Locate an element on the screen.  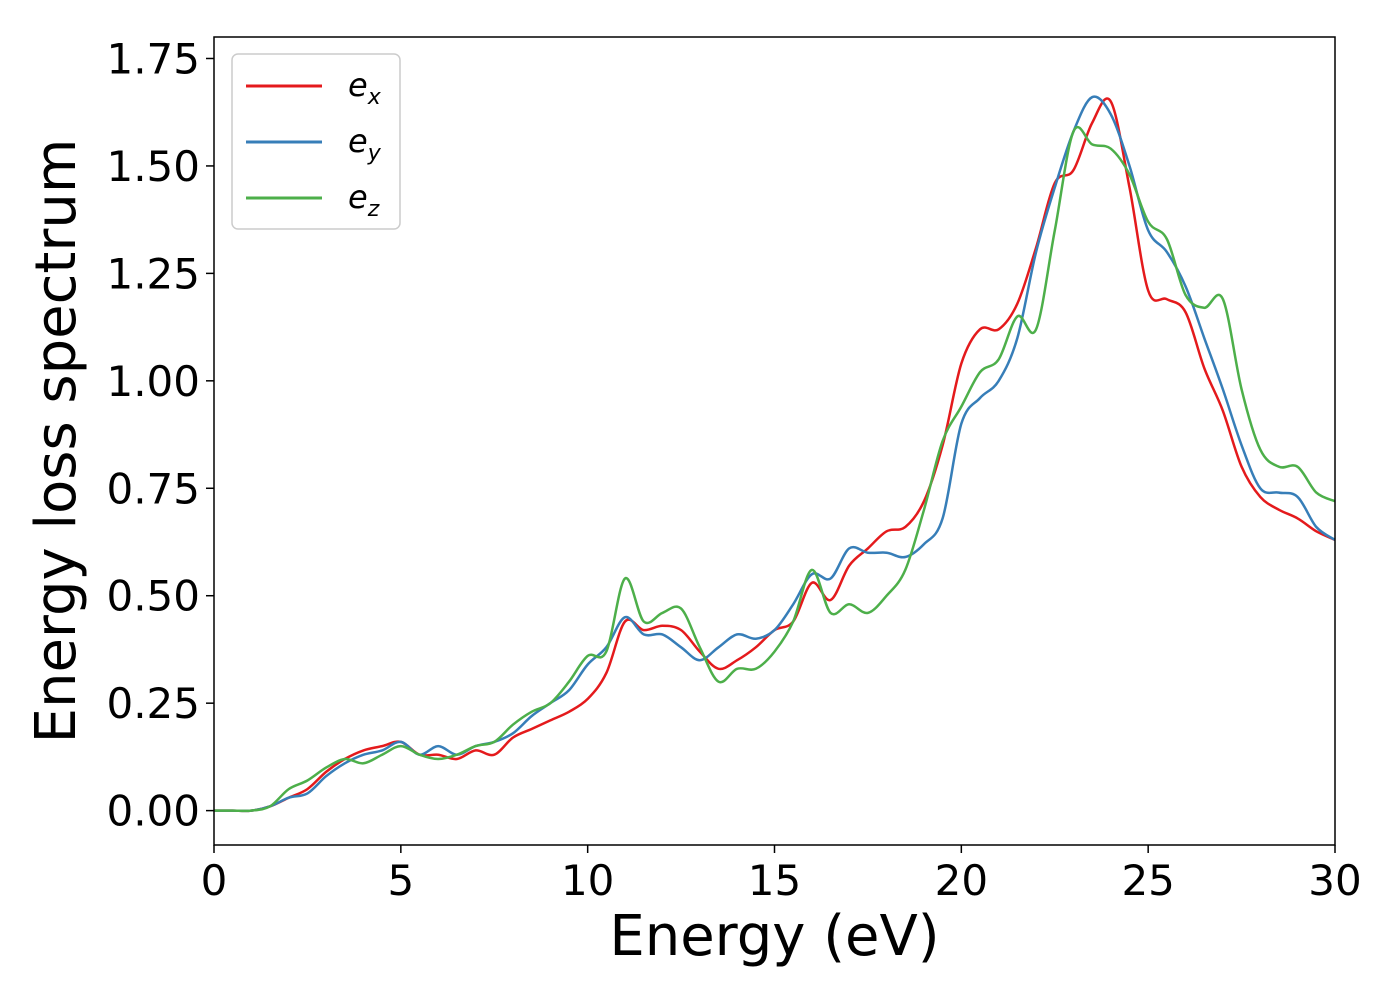
legend-label-ex: ex is located at coordinates (365, 88).